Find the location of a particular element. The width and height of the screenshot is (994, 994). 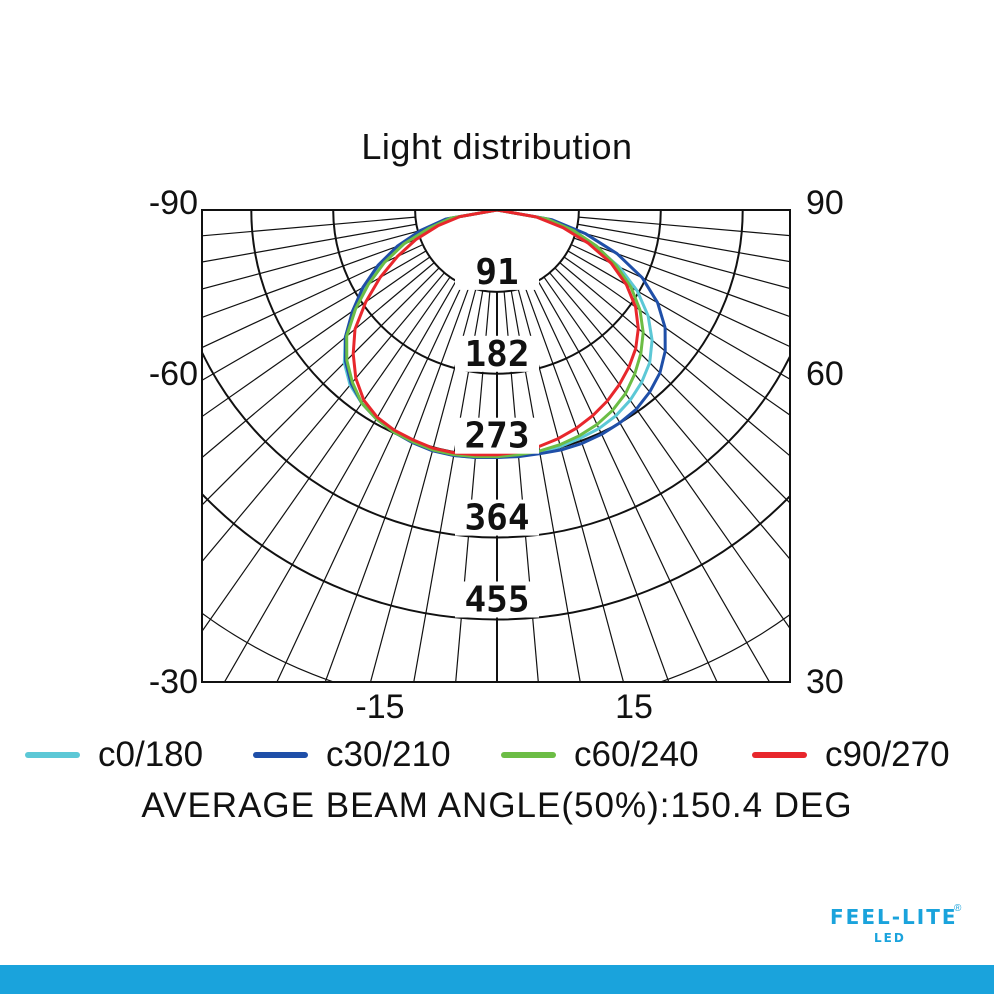

ring-label: 273 is located at coordinates (496, 436).